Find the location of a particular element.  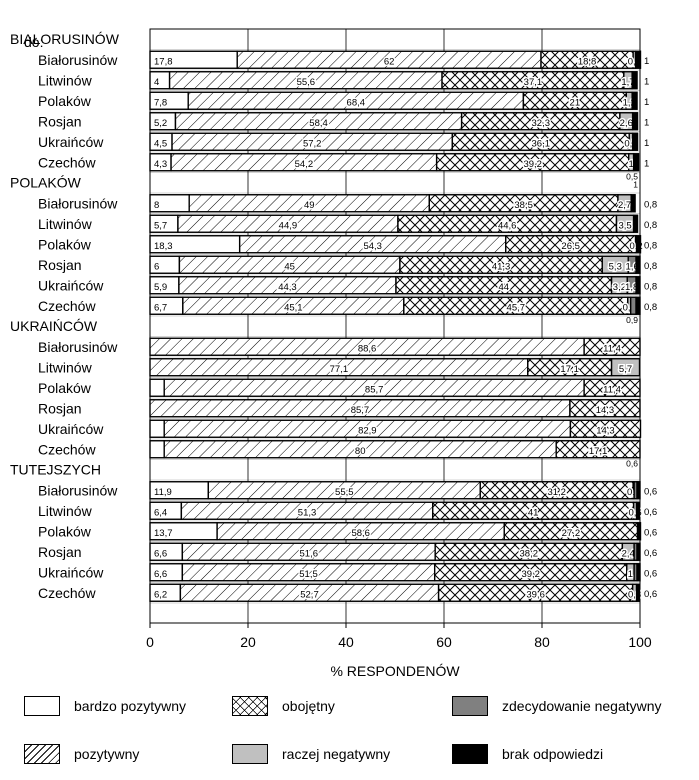

segment-label: 4,5 is located at coordinates (160, 143).